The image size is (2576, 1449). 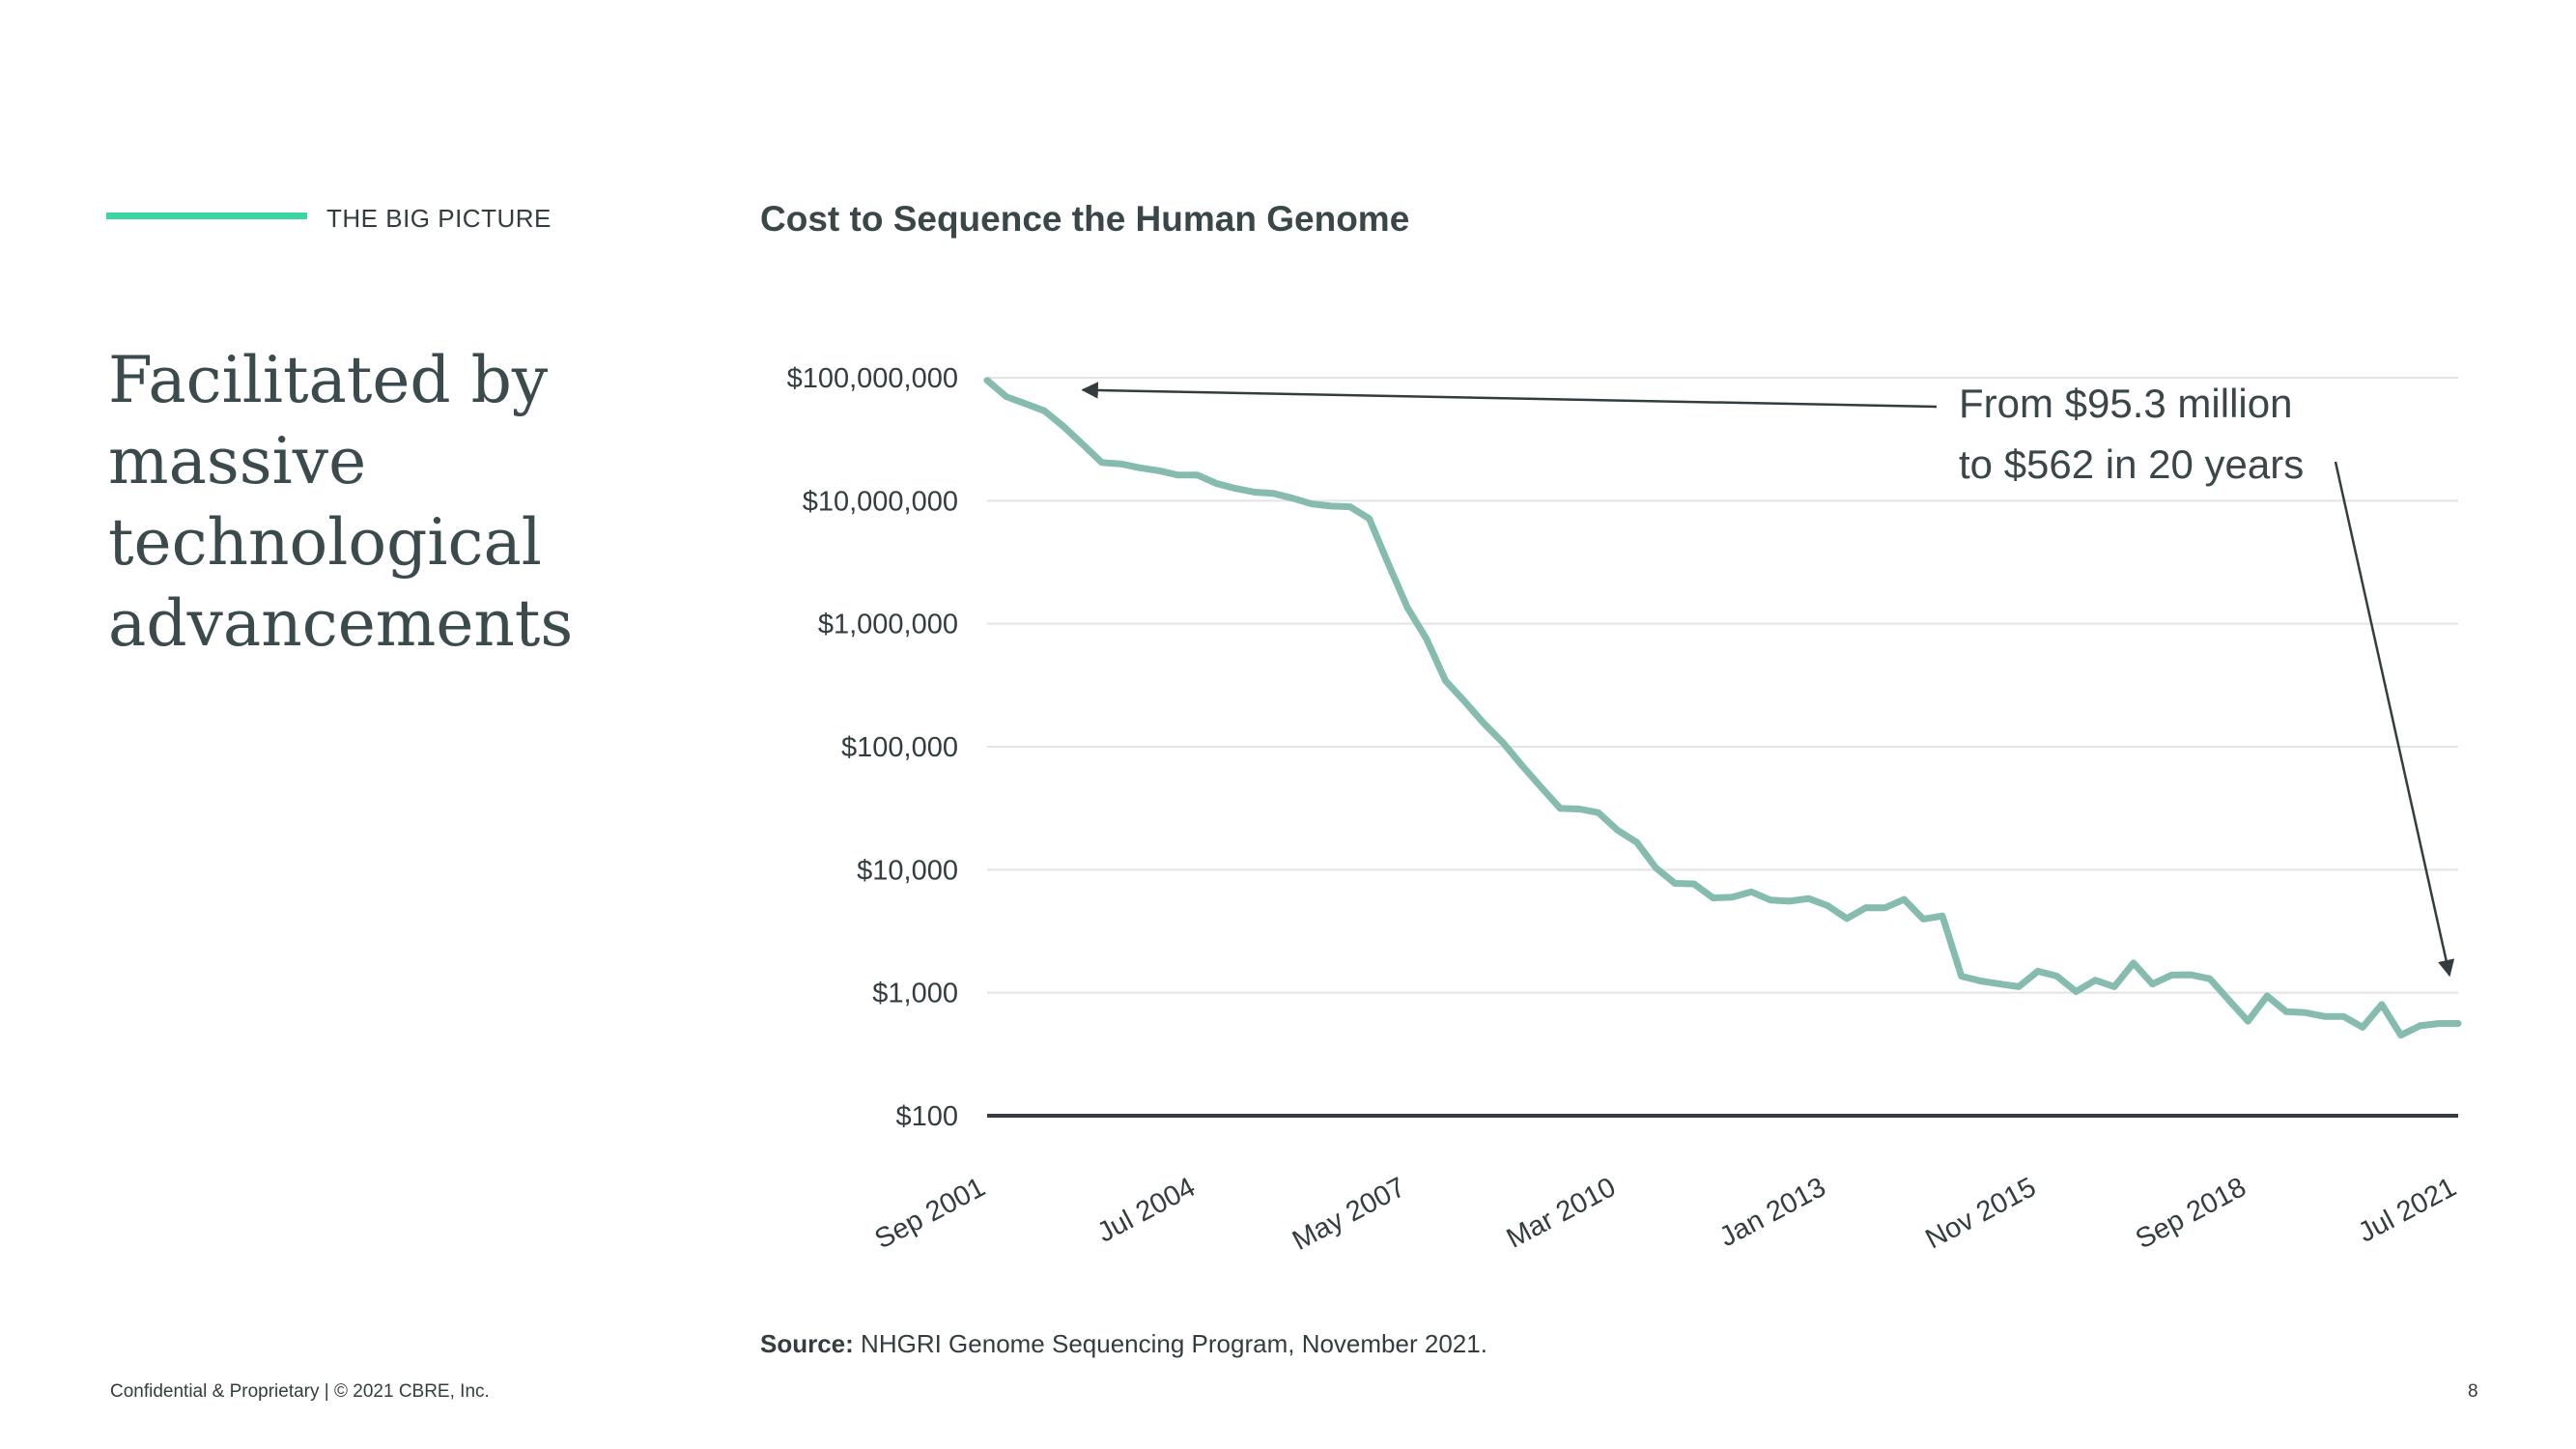 What do you see at coordinates (880, 502) in the screenshot?
I see `y-tick-label: $10,000,000` at bounding box center [880, 502].